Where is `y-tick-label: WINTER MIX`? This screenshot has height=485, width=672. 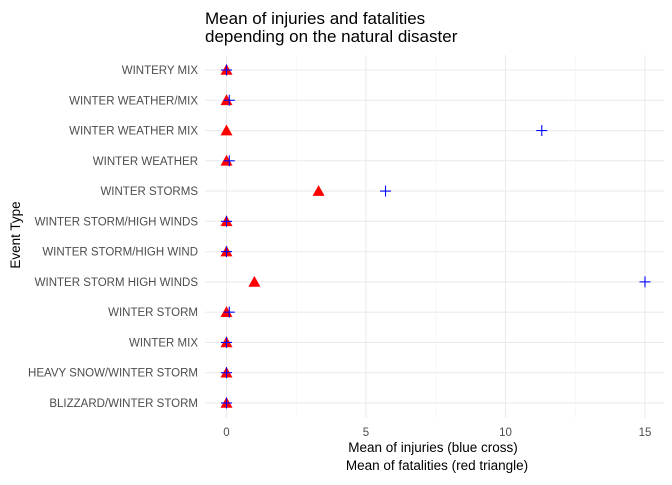 y-tick-label: WINTER MIX is located at coordinates (163, 343).